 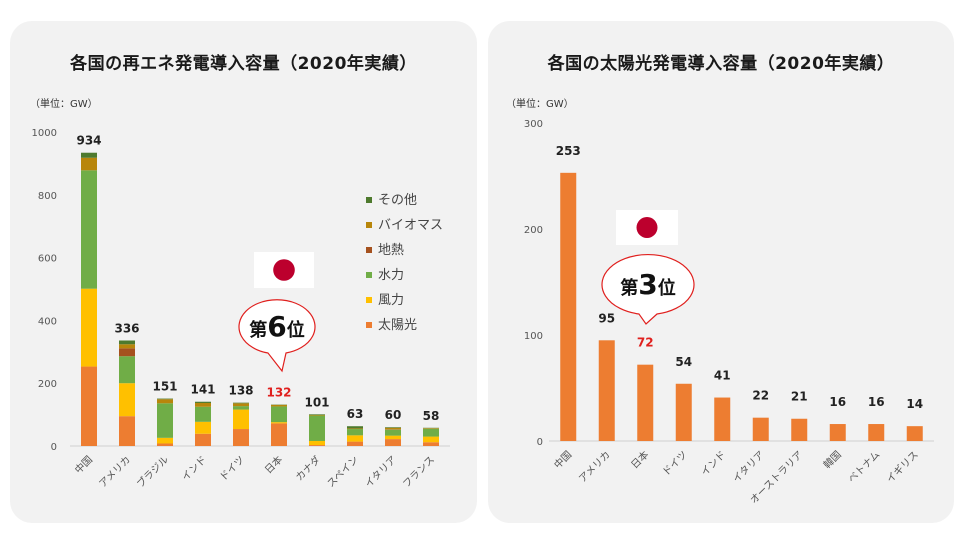 What do you see at coordinates (232, 468) in the screenshot?
I see `renewable-category-label: ドイツ` at bounding box center [232, 468].